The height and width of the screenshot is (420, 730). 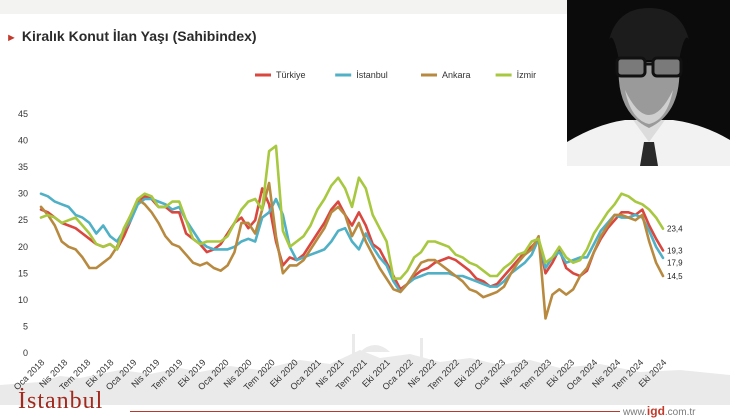 What do you see at coordinates (23, 300) in the screenshot?
I see `y-tick-label: 10` at bounding box center [23, 300].